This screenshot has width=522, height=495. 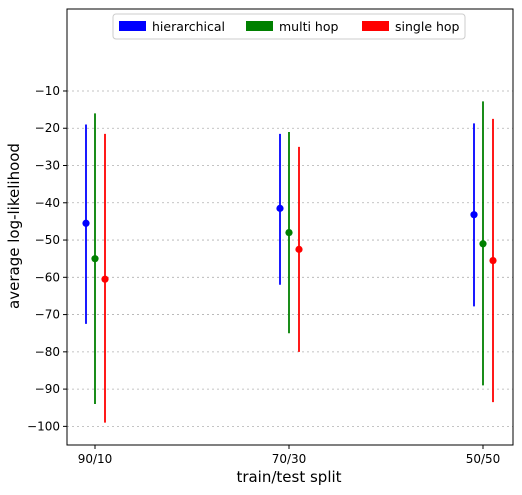 I want to click on legend-label-multi-hop: multi hop, so click(x=308, y=26).